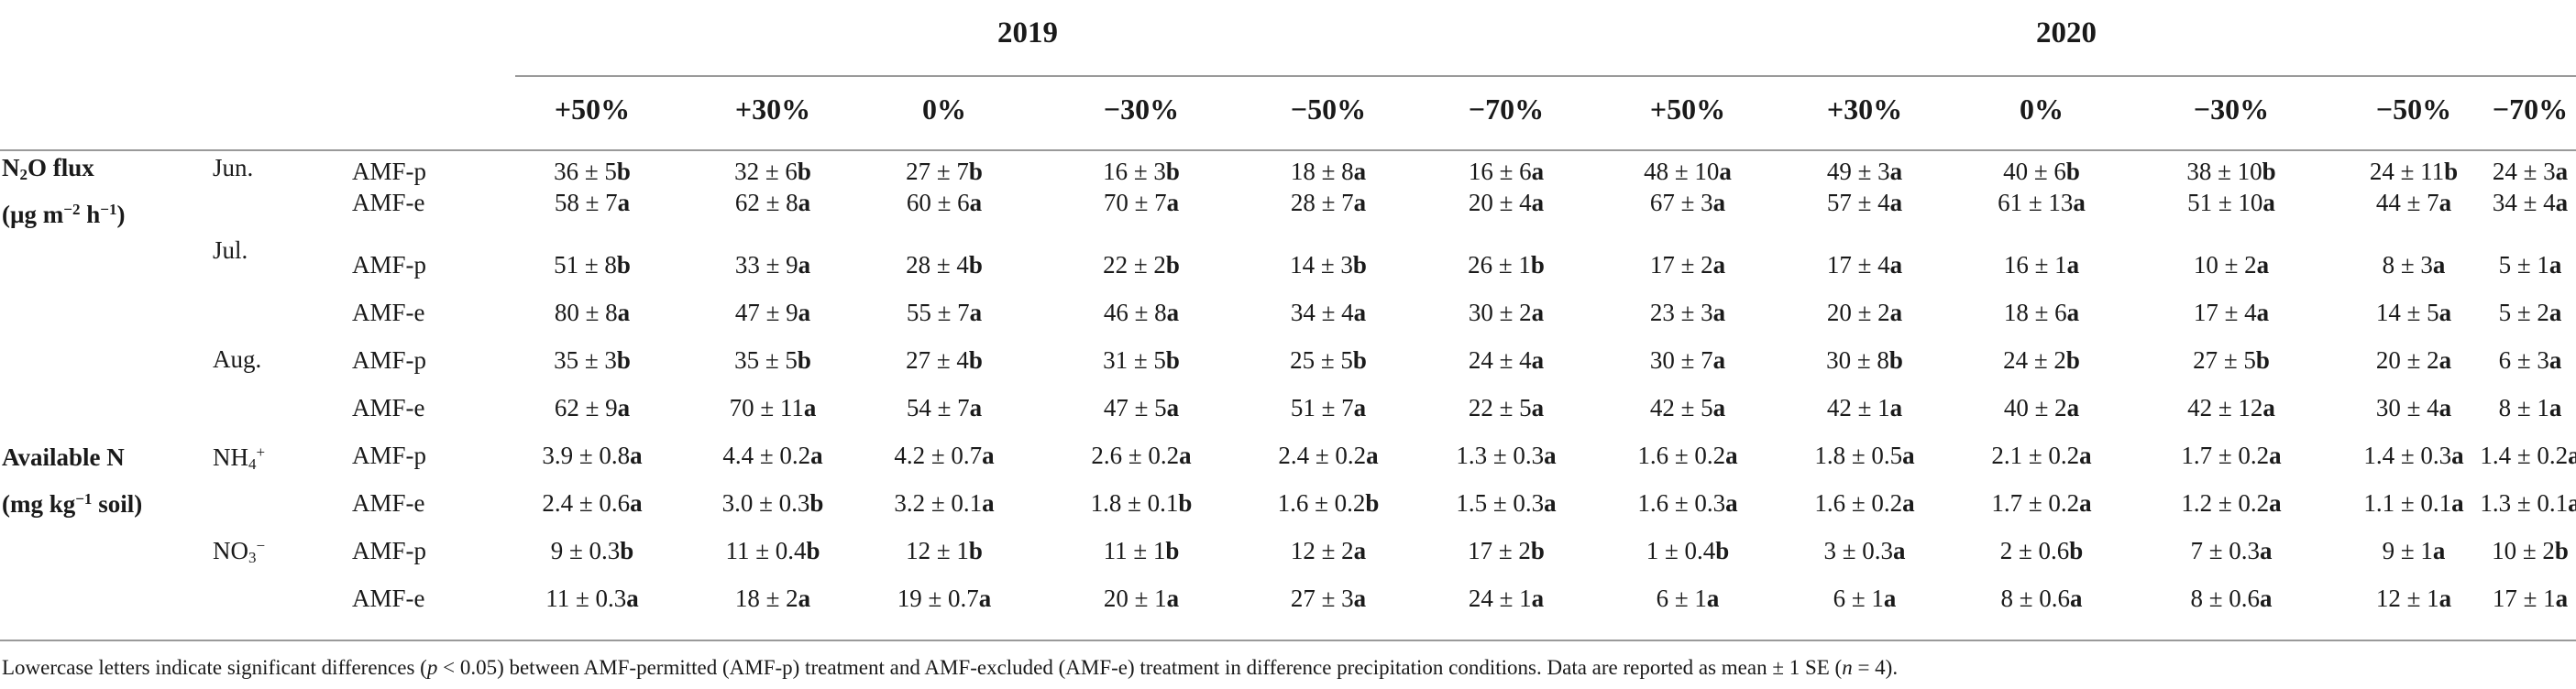 The height and width of the screenshot is (689, 2576). Describe the element at coordinates (1681, 312) in the screenshot. I see `cell-value: 23 ± 3` at that location.